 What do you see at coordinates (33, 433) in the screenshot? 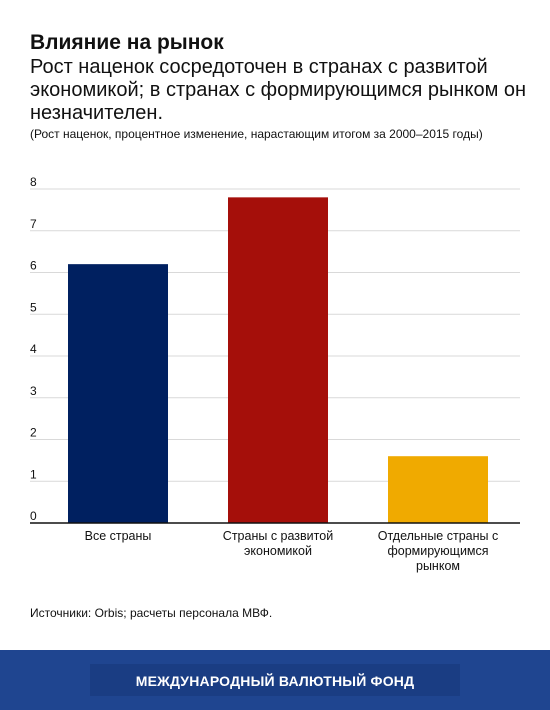
I see `y-tick-label: 2` at bounding box center [33, 433].